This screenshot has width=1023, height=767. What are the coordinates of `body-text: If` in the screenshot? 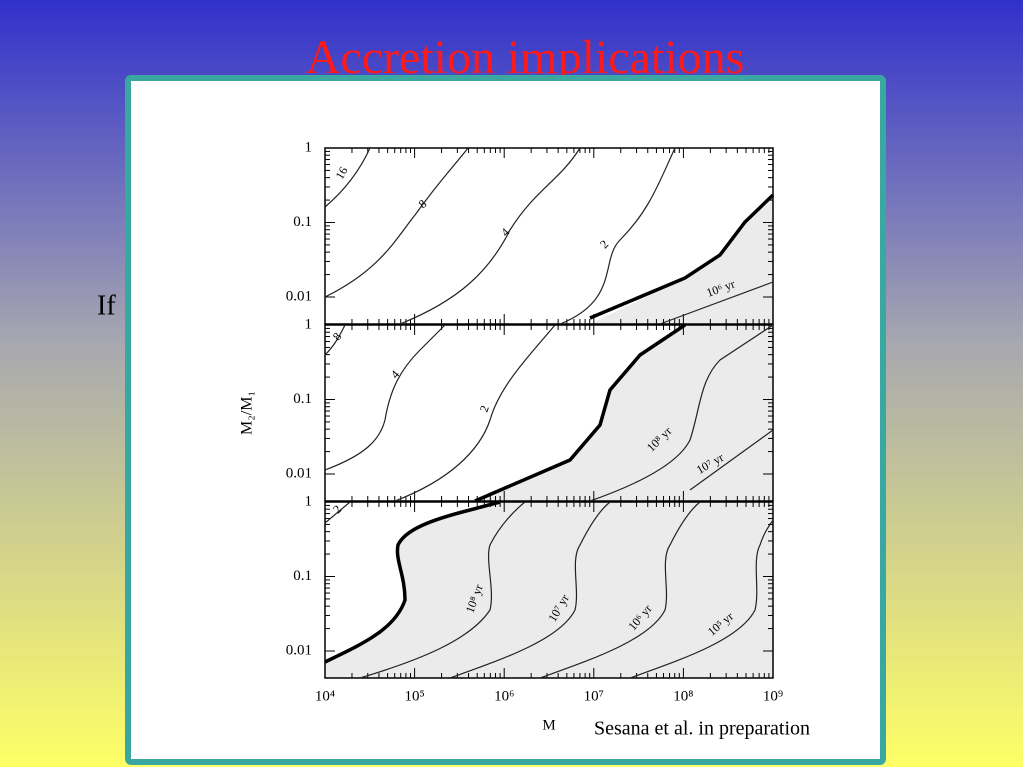 It's located at (106, 305).